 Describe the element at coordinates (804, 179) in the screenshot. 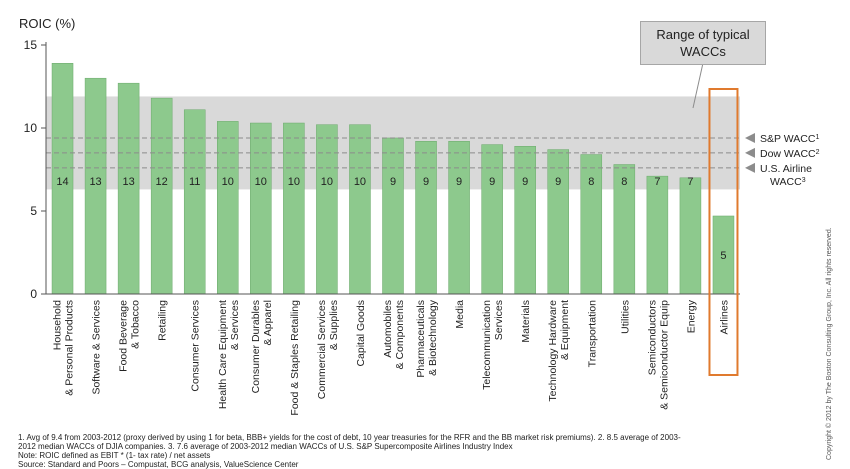

I see `wacc-footnote-ref: 3` at that location.